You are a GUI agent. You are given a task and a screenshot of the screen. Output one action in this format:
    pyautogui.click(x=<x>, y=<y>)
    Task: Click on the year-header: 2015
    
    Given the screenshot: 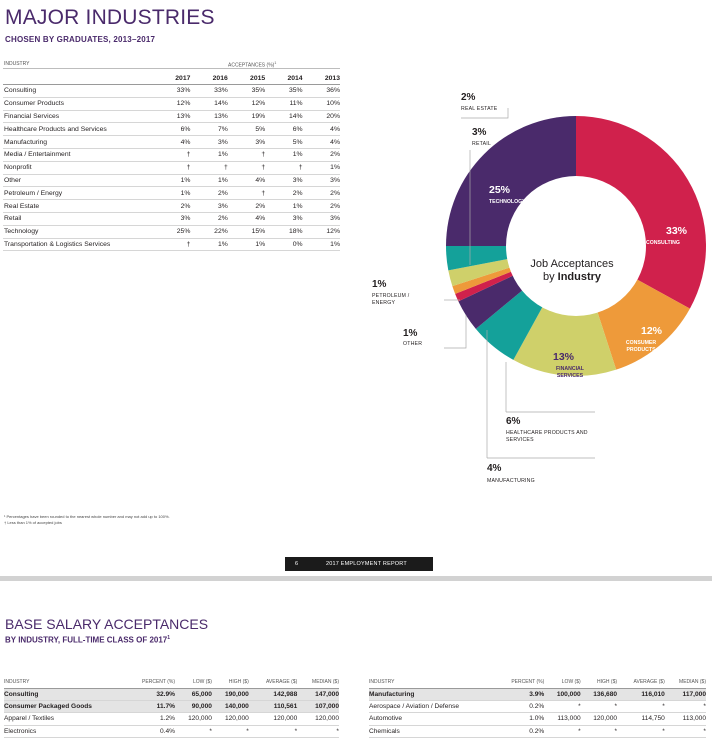 What is the action you would take?
    pyautogui.click(x=246, y=78)
    